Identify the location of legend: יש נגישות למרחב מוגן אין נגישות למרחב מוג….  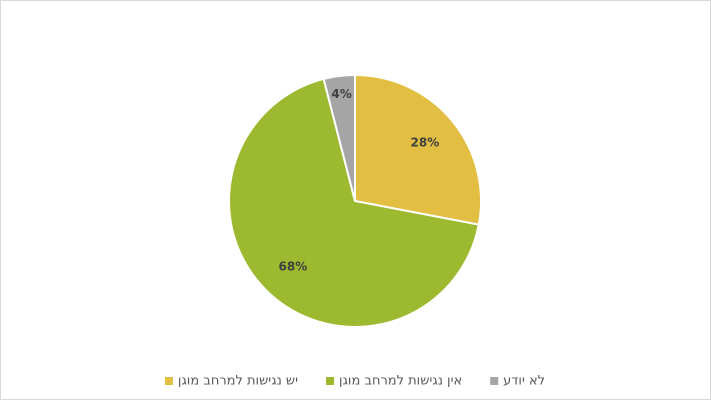
(354, 381).